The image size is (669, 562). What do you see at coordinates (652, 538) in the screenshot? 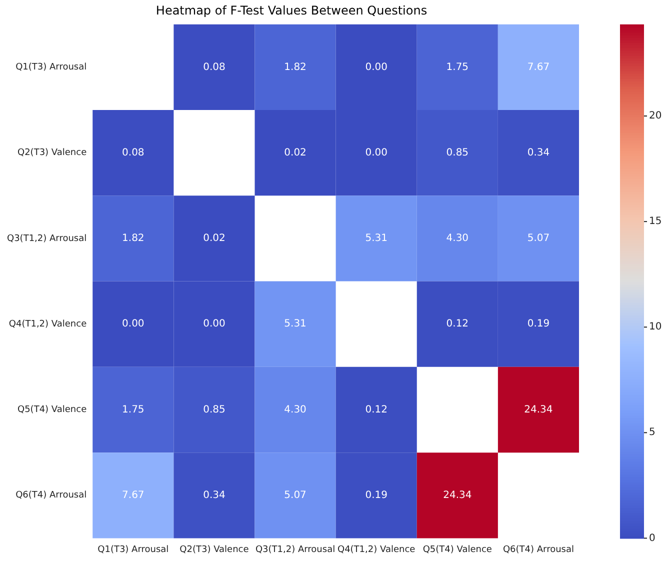
I see `color-bar-label: 0` at bounding box center [652, 538].